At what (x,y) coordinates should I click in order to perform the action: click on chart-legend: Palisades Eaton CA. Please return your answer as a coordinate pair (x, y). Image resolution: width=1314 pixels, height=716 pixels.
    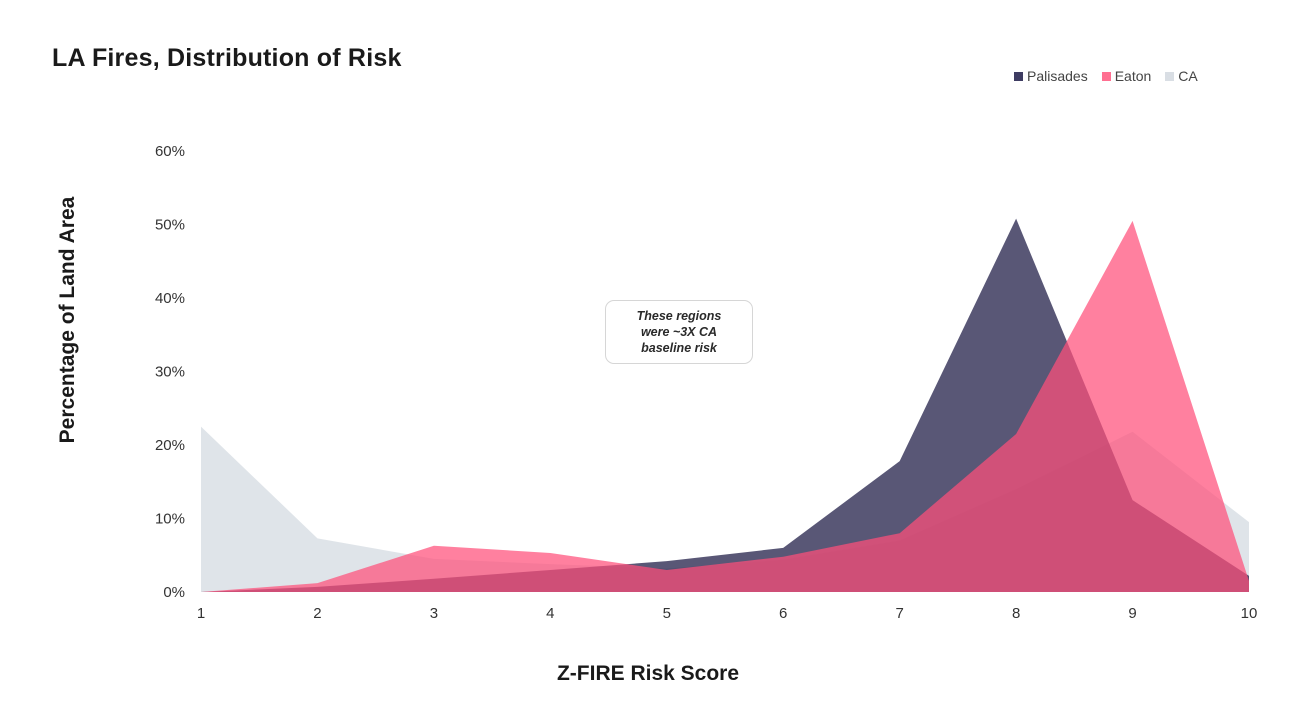
    Looking at the image, I should click on (1106, 76).